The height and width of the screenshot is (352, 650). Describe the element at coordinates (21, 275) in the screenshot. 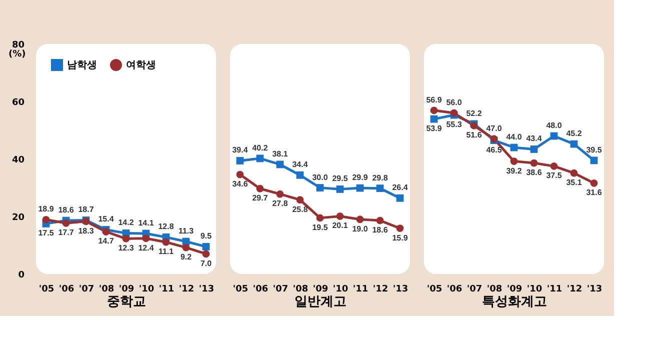

I see `y-tick-label: 0` at that location.